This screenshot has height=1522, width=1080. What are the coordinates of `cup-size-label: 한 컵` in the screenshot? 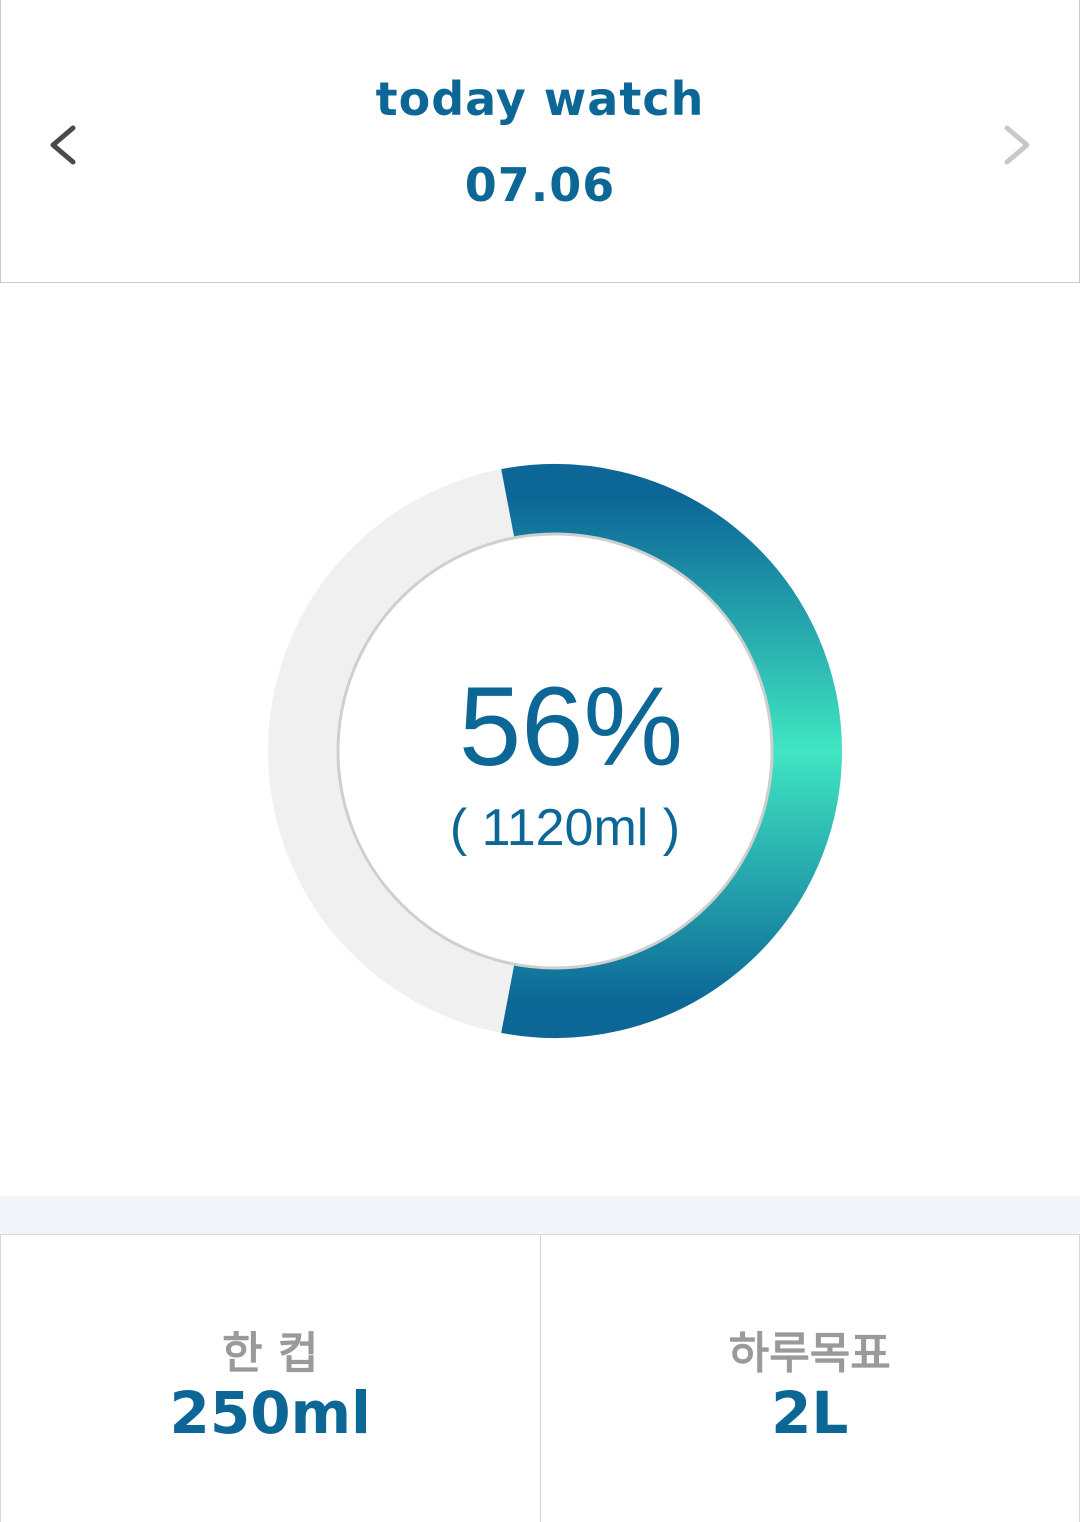 It's located at (270, 1349).